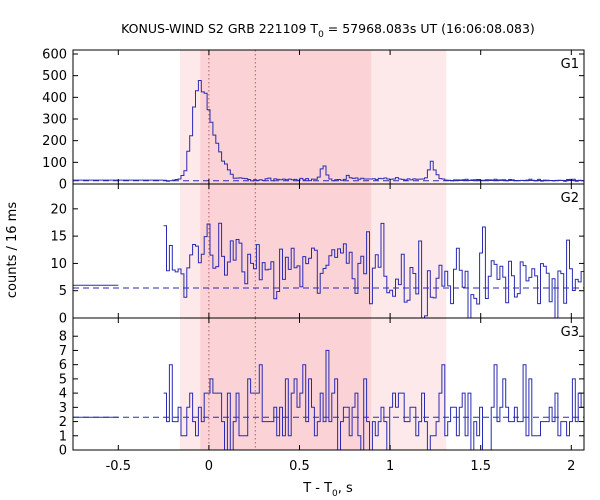 This screenshot has width=600, height=500. I want to click on panel-label-g2: G2, so click(570, 198).